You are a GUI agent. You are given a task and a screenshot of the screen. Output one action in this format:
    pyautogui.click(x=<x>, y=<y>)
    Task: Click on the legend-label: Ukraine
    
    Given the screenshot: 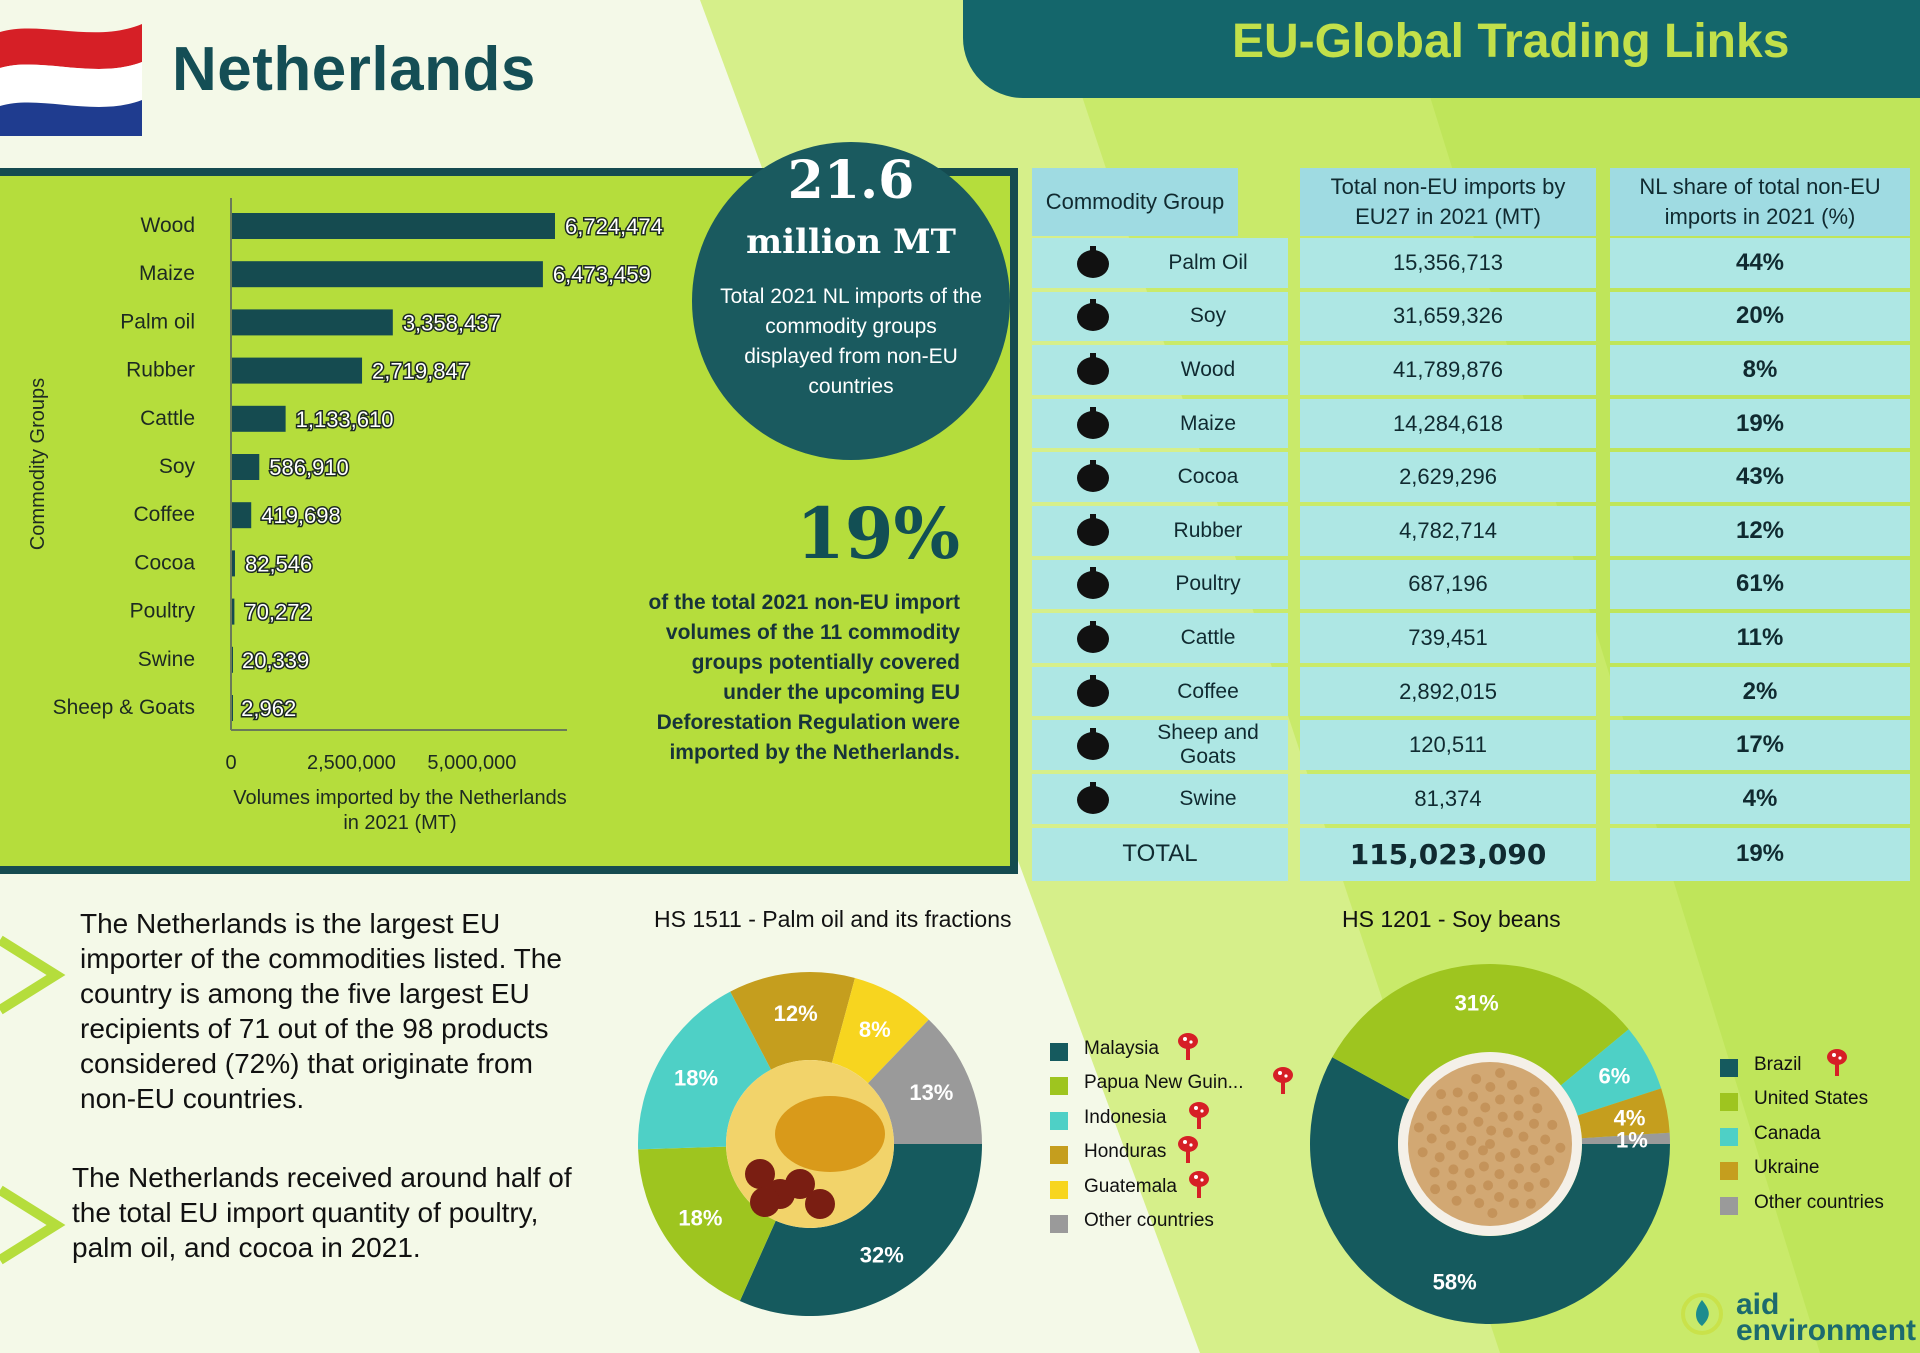 What is the action you would take?
    pyautogui.click(x=1787, y=1168)
    